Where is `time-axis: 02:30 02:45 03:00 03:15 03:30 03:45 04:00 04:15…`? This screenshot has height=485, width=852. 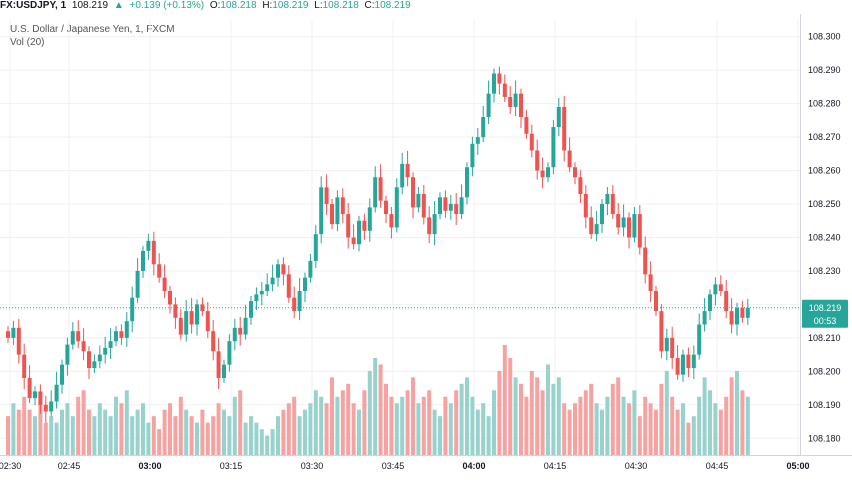
time-axis: 02:30 02:45 03:00 03:15 03:30 03:45 04:00 04:15… is located at coordinates (426, 466).